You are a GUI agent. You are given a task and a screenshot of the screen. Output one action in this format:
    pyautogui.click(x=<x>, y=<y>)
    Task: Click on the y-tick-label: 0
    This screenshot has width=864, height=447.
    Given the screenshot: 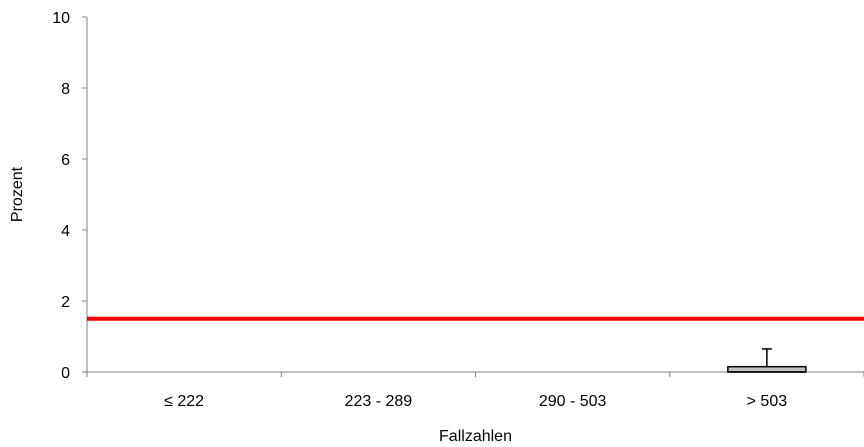 What is the action you would take?
    pyautogui.click(x=65, y=373)
    